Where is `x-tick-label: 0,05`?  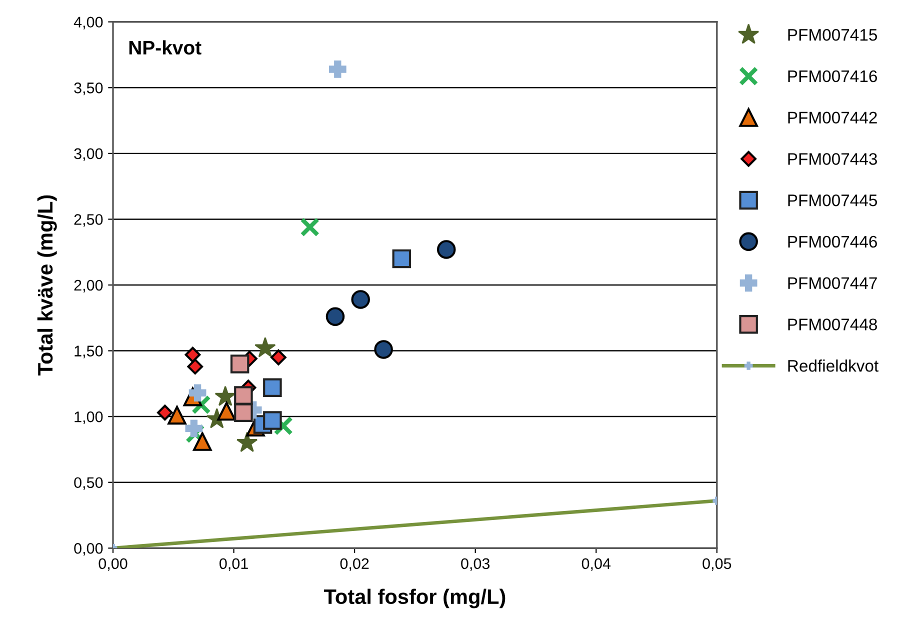 x-tick-label: 0,05 is located at coordinates (717, 564).